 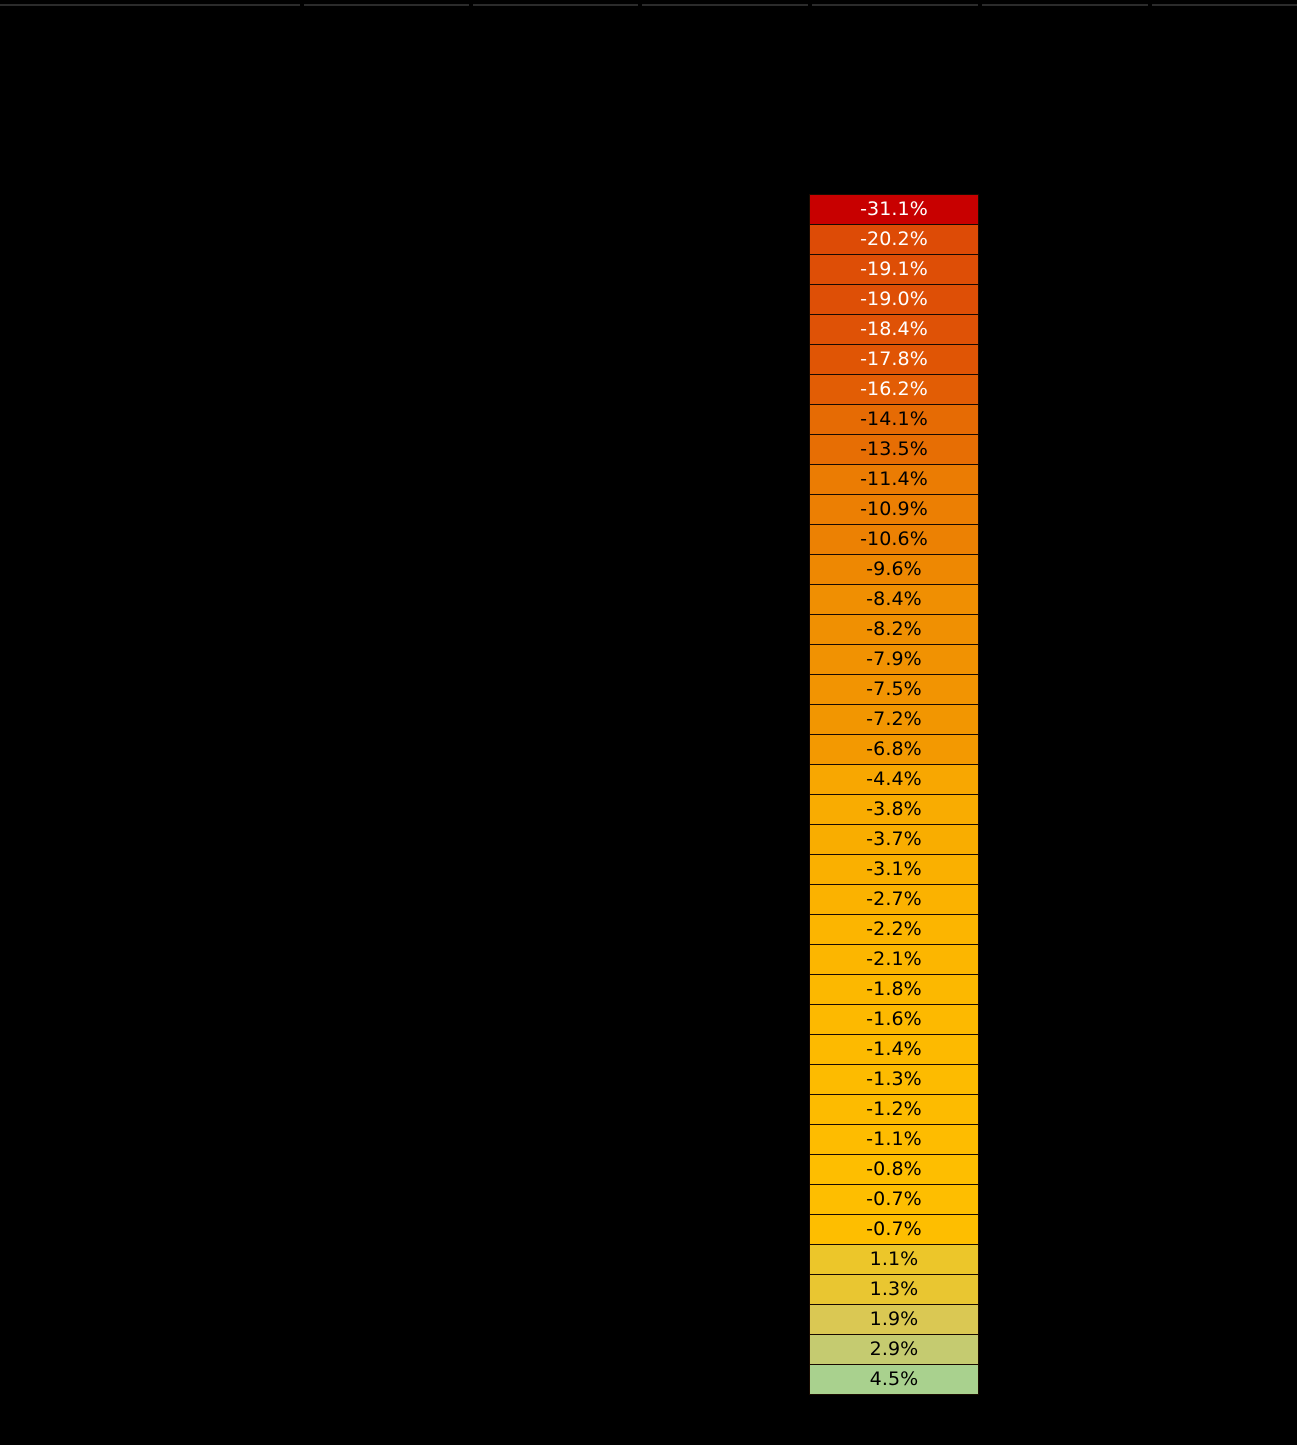 I want to click on value-cell-label: -3.8%, so click(x=894, y=809).